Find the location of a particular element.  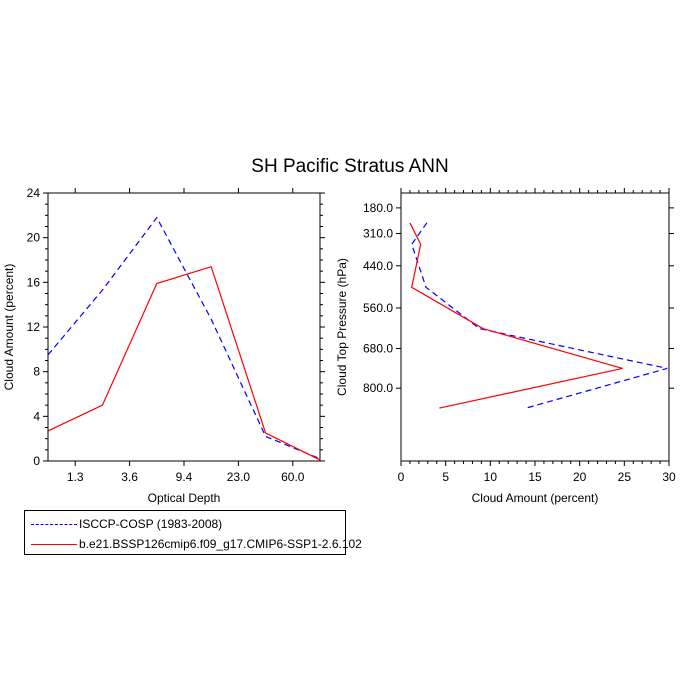

right-y-tick-label: 800.0 is located at coordinates (378, 388).